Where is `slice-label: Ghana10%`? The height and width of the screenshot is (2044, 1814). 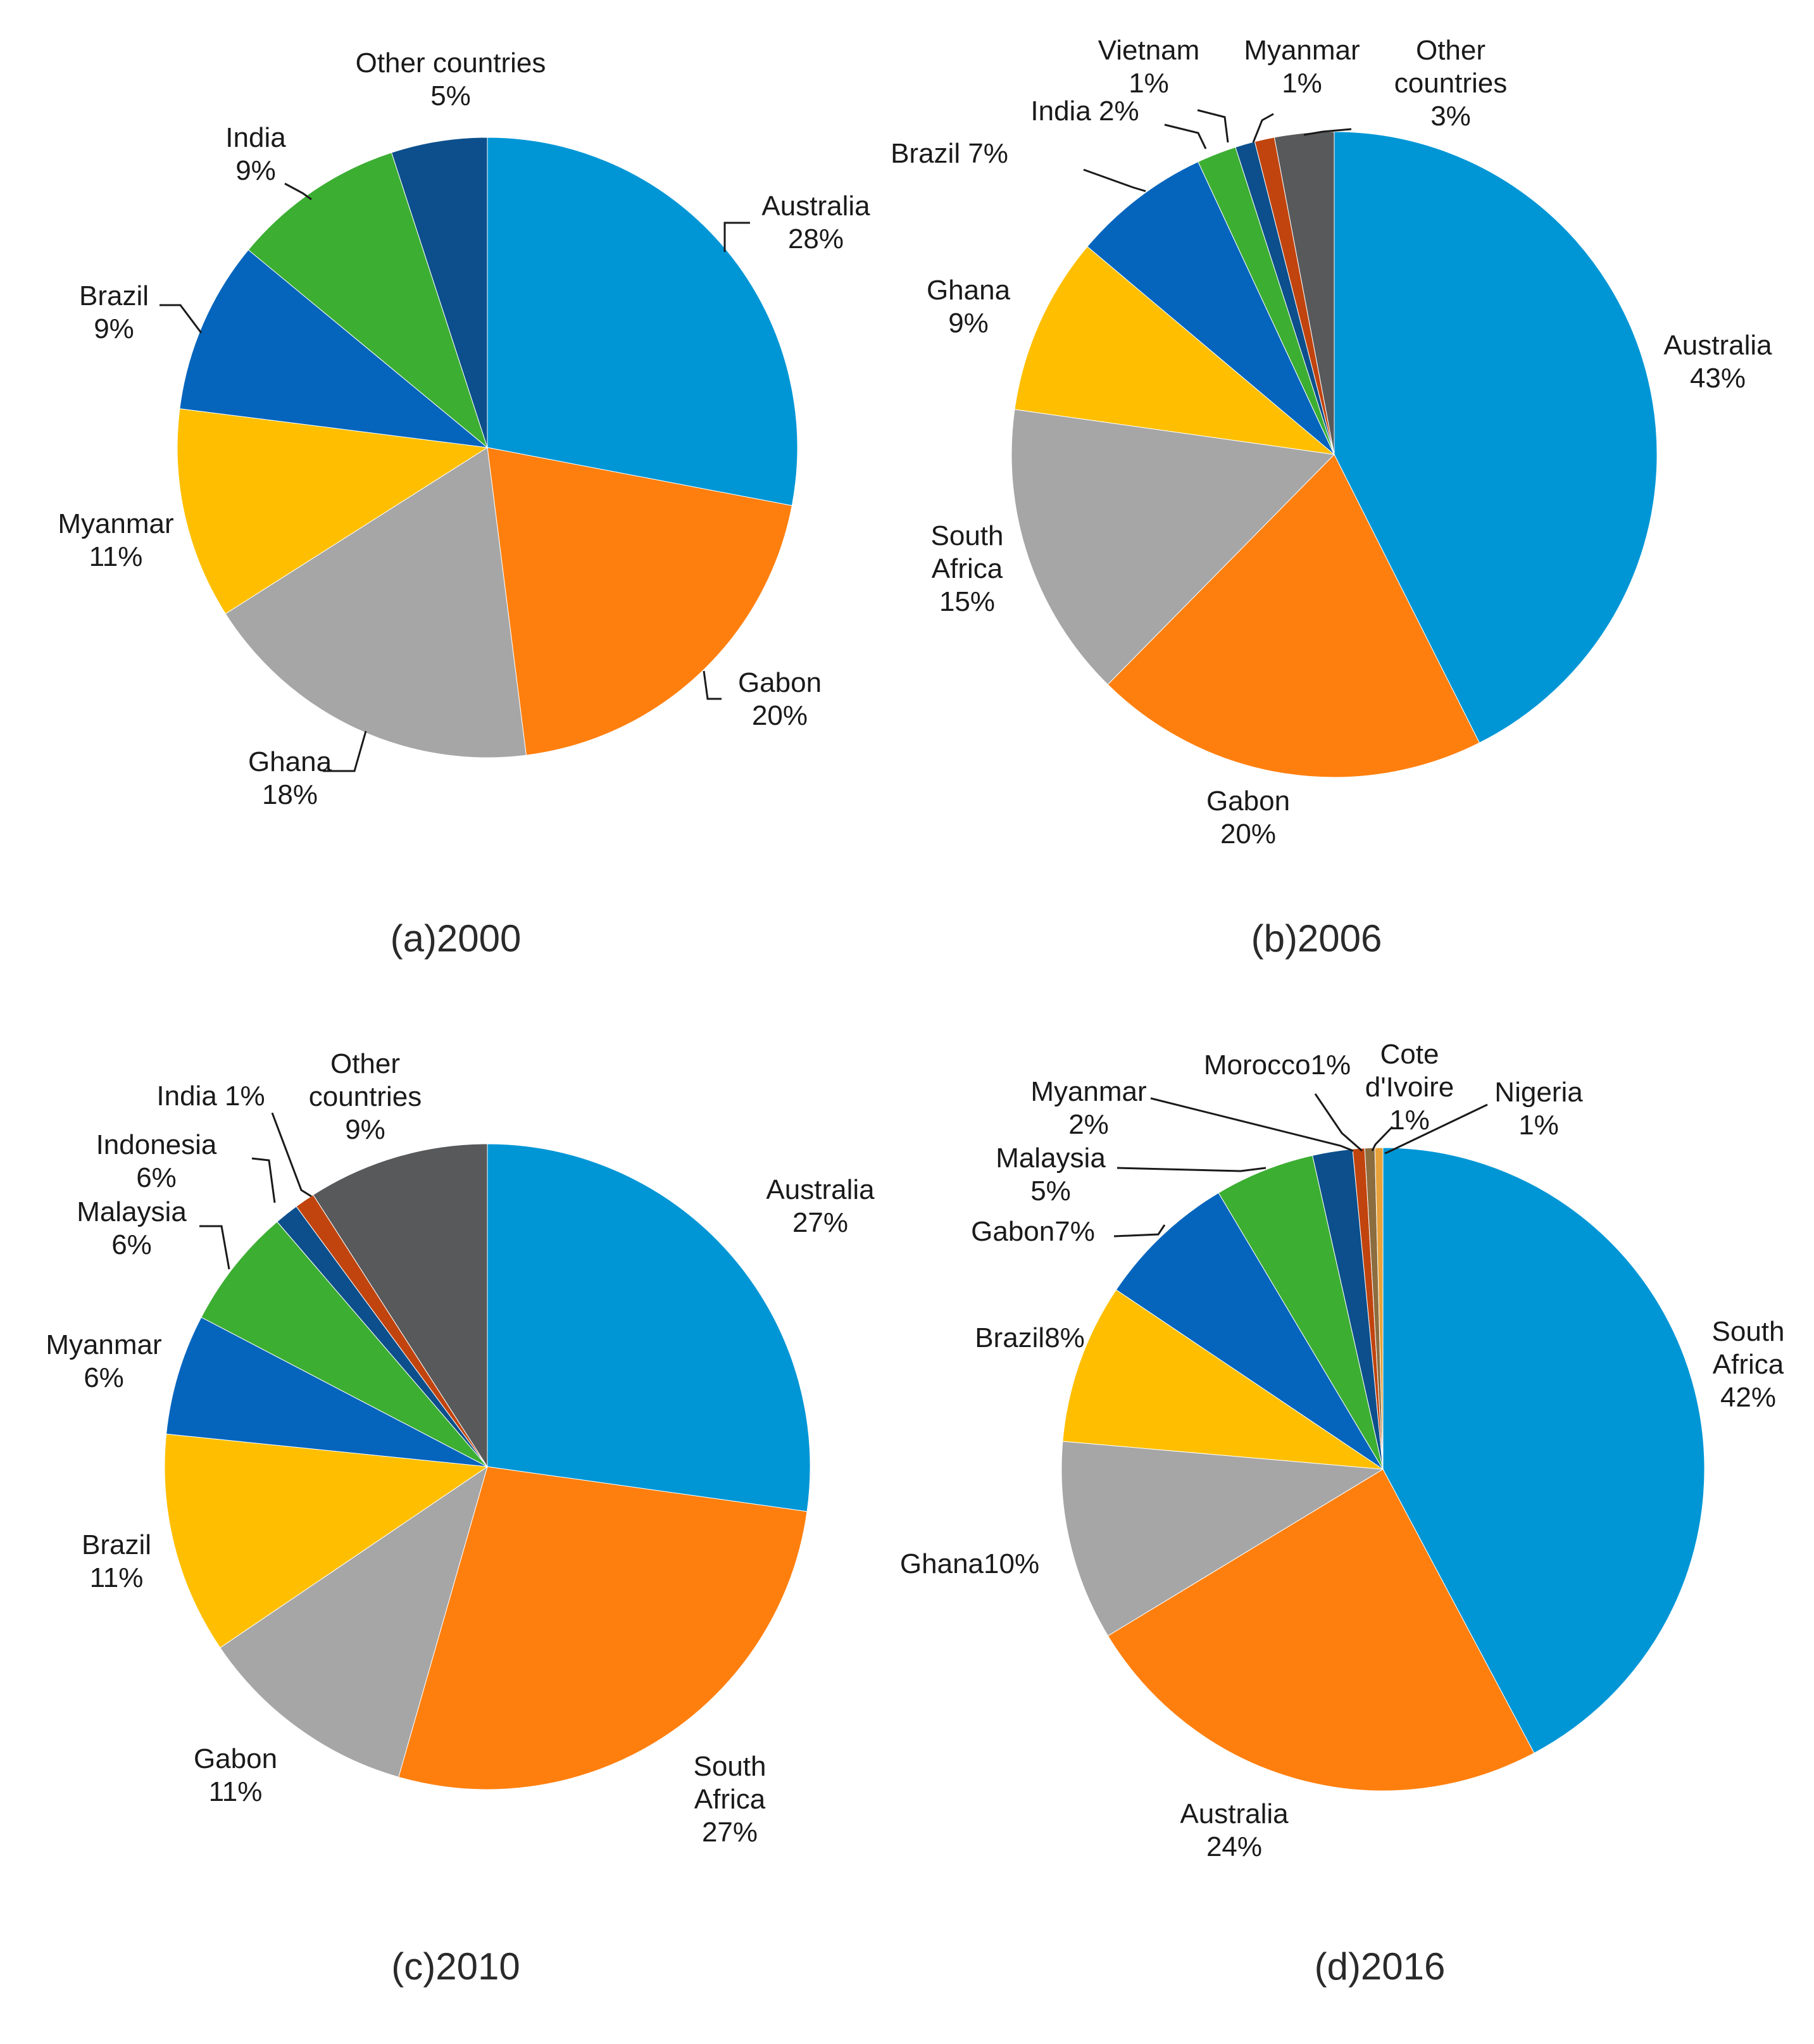 slice-label: Ghana10% is located at coordinates (969, 1563).